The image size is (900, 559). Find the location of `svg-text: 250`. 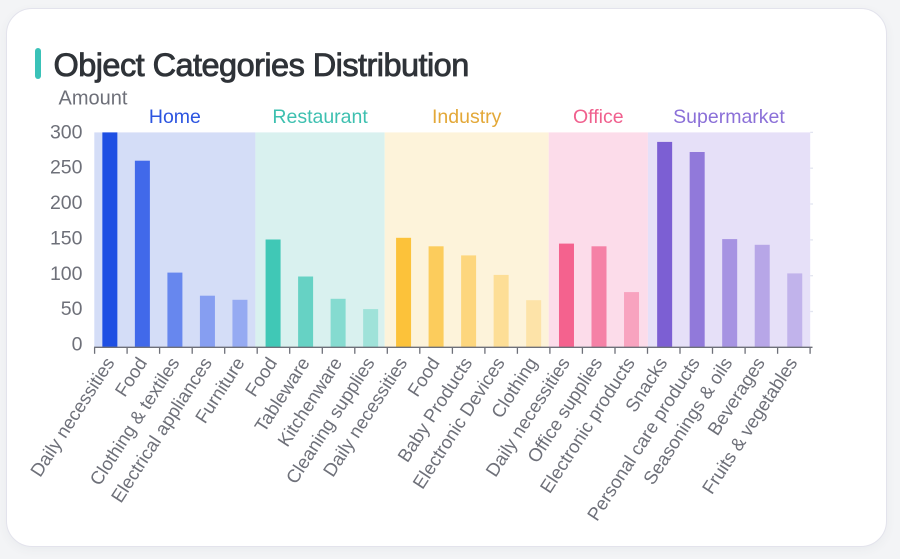

svg-text: 250 is located at coordinates (66, 168).